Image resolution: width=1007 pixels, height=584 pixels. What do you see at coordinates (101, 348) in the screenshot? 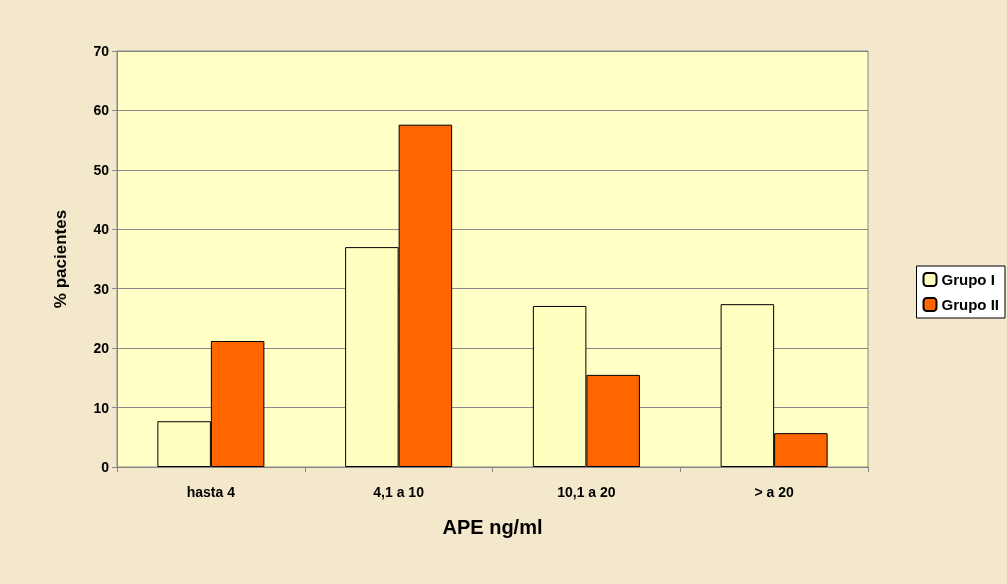
I see `y-tick-label: 20` at bounding box center [101, 348].